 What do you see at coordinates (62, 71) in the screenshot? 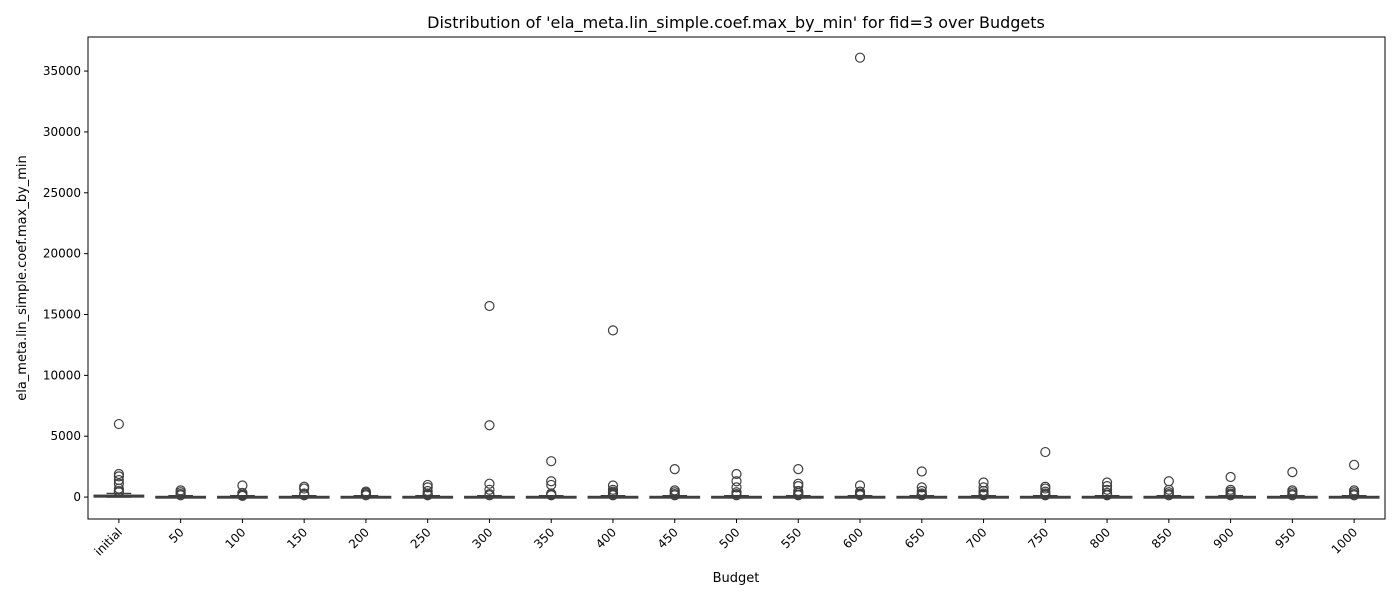
I see `y-tick-label: 35000` at bounding box center [62, 71].